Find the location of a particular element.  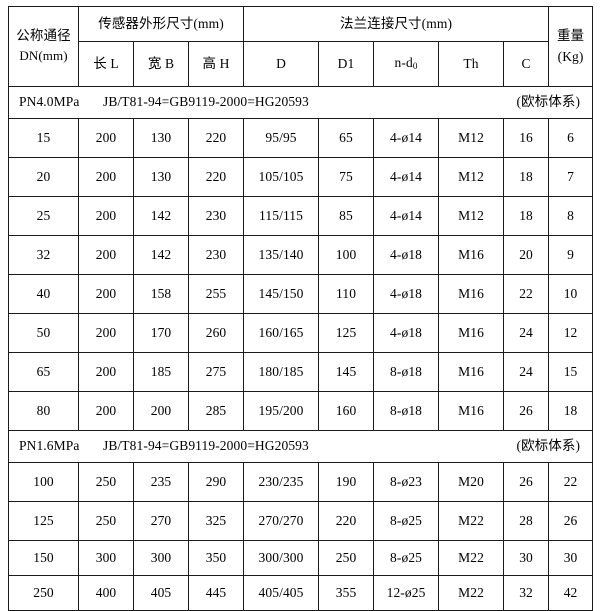

cell-bolt-holes: 4-ø18 is located at coordinates (406, 333).